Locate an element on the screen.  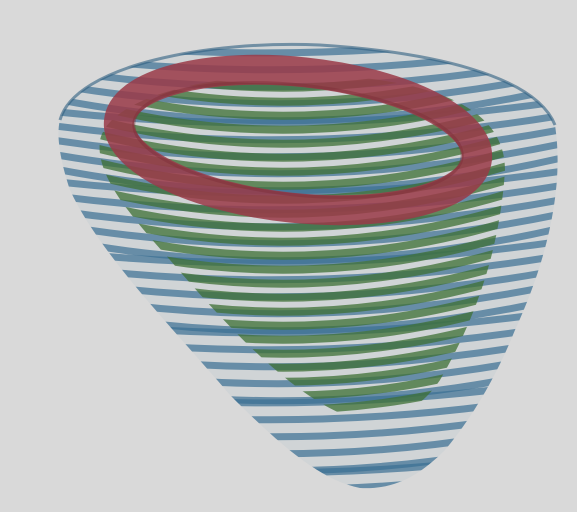
top-ring-inner-edge is located at coordinates (298, 140).